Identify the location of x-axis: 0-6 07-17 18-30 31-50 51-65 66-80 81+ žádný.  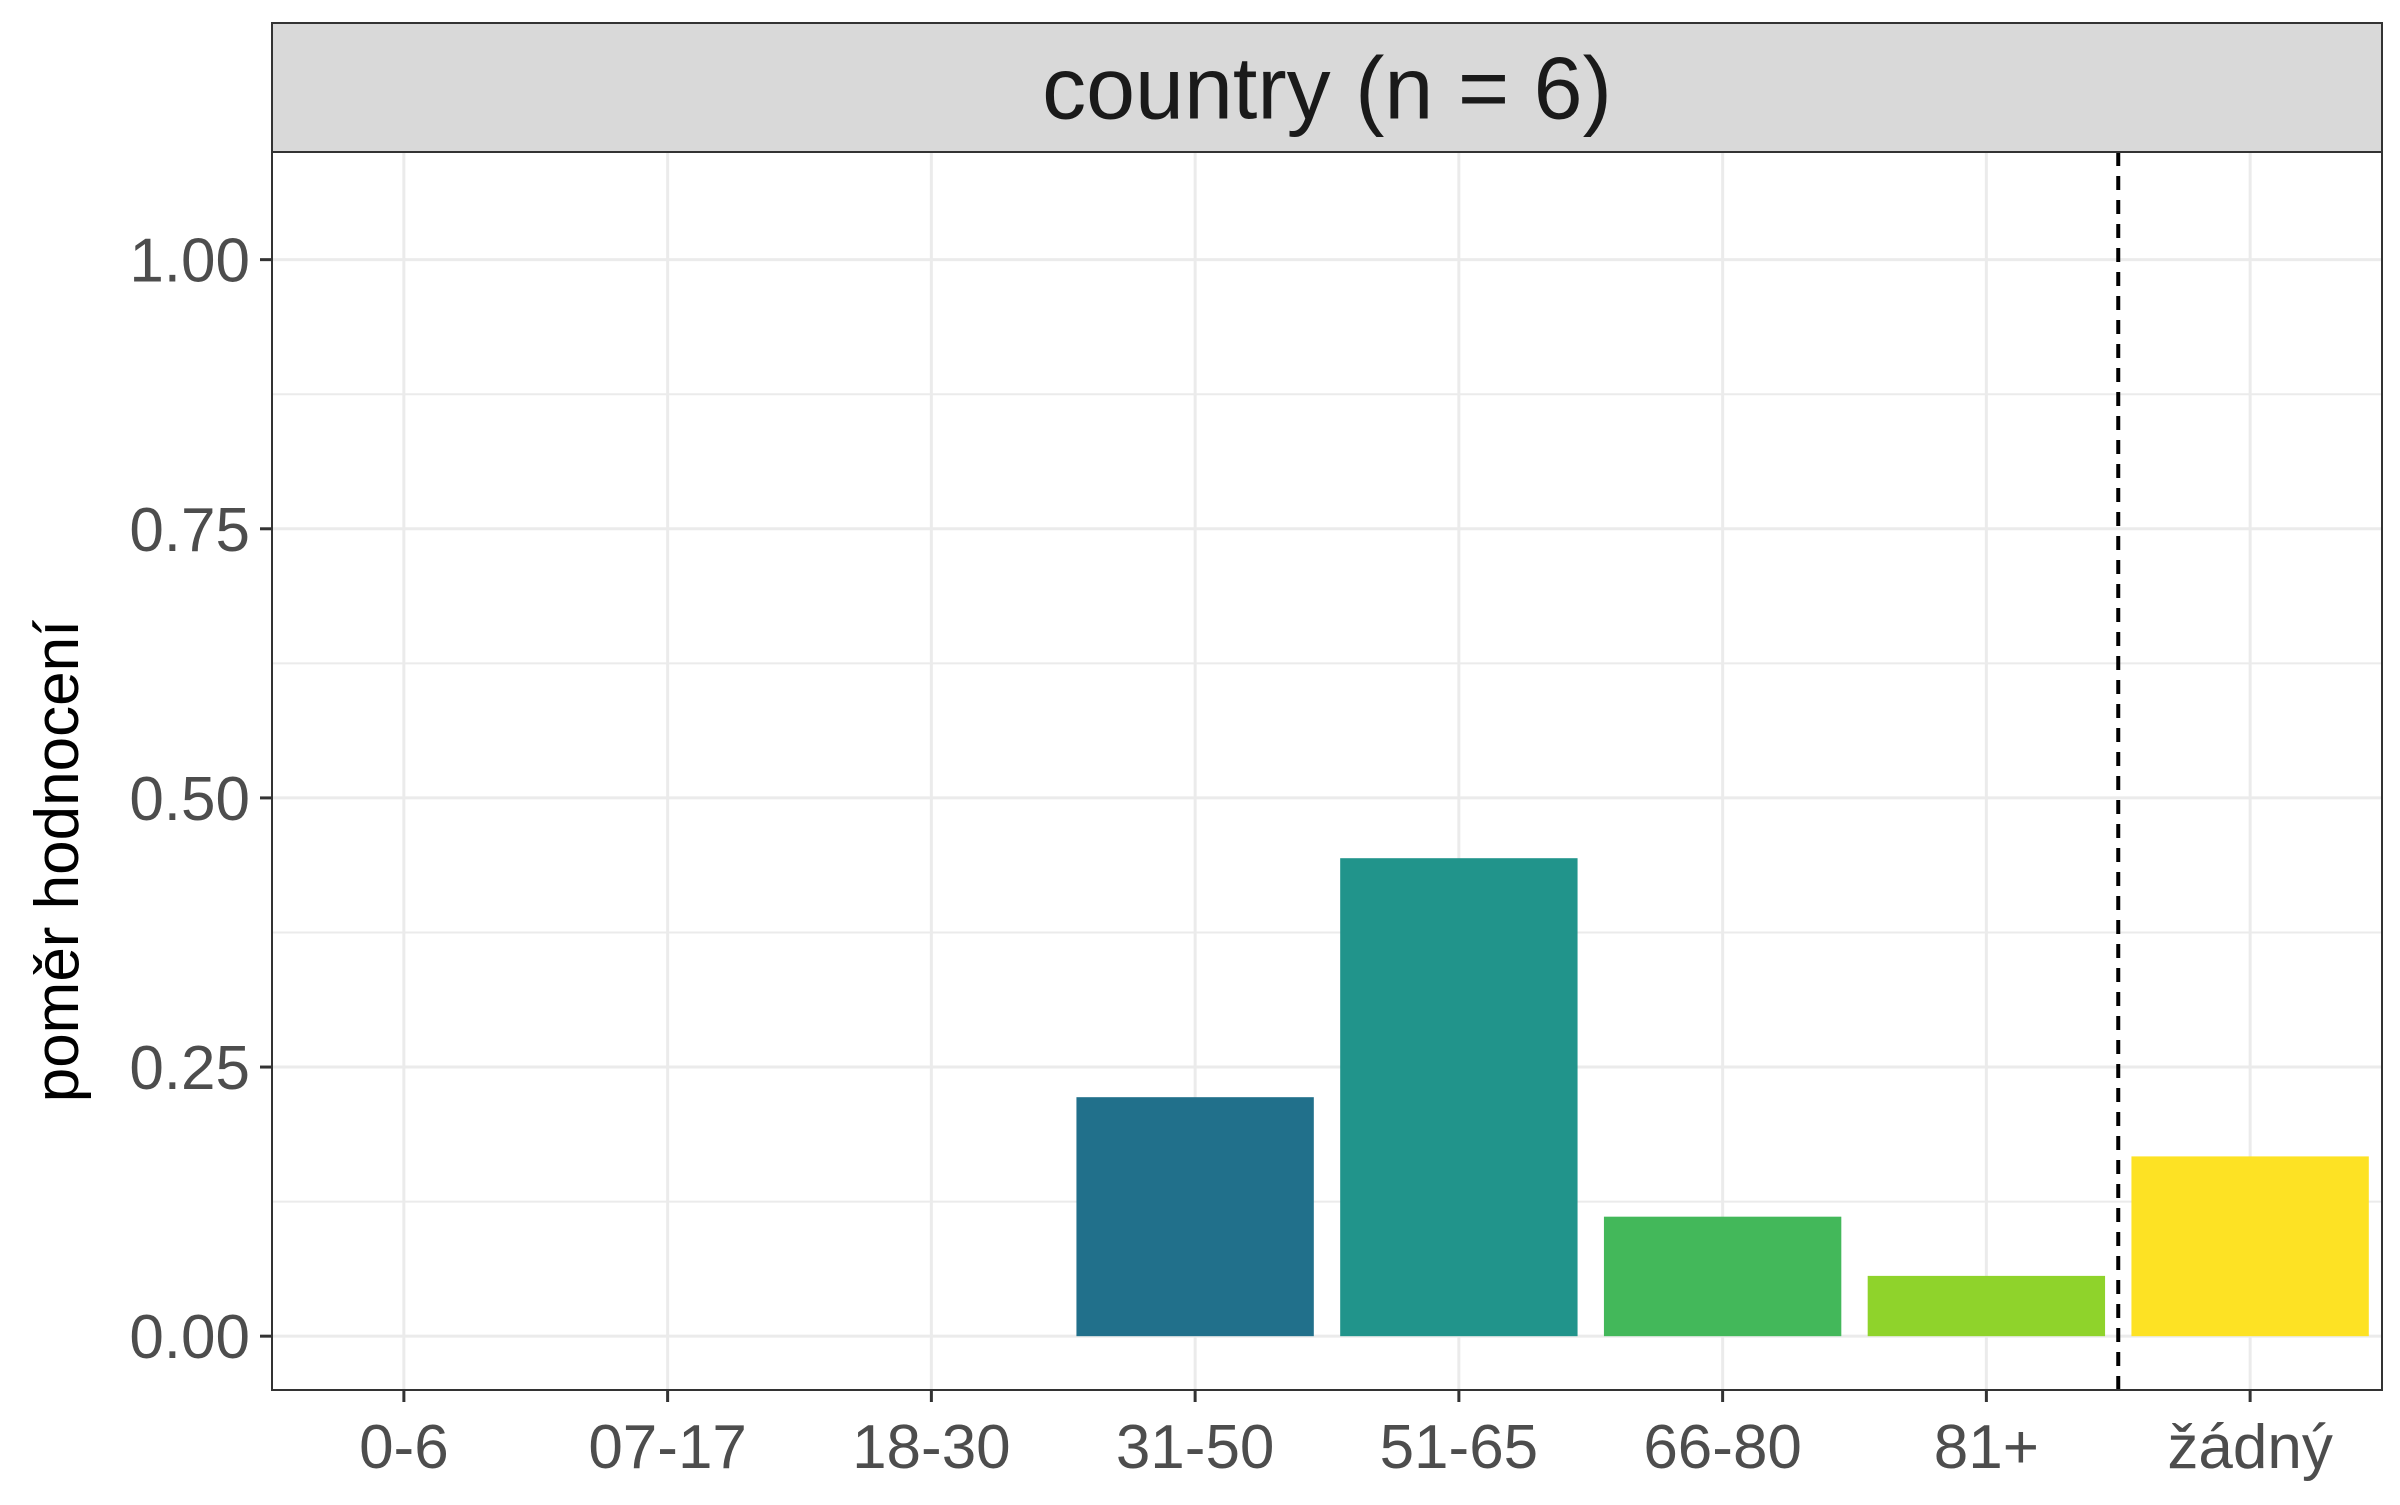
(1346, 1436).